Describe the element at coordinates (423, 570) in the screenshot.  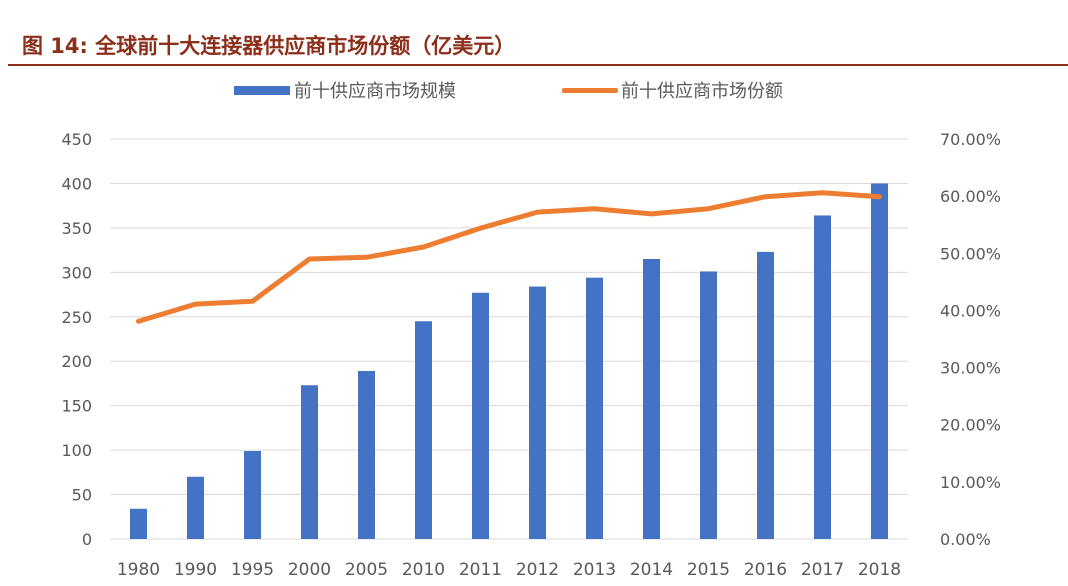
I see `x-tick-label: 2010` at that location.